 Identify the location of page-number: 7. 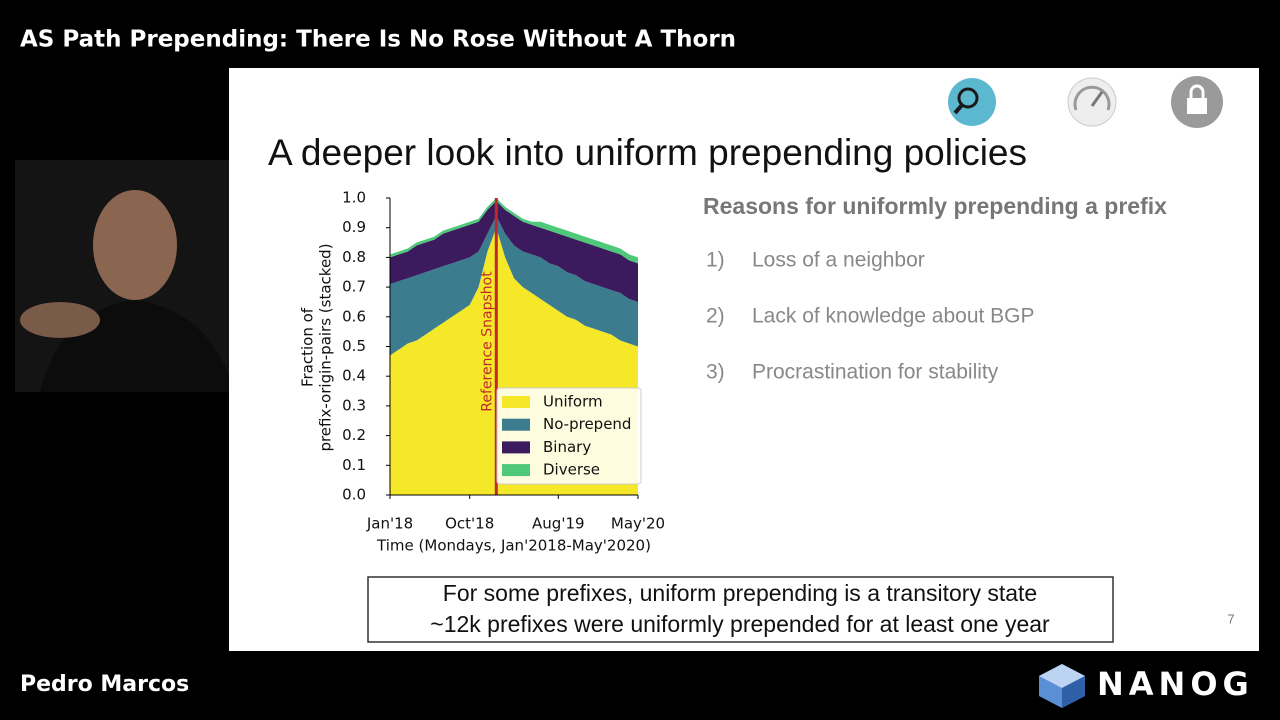
(1230, 618).